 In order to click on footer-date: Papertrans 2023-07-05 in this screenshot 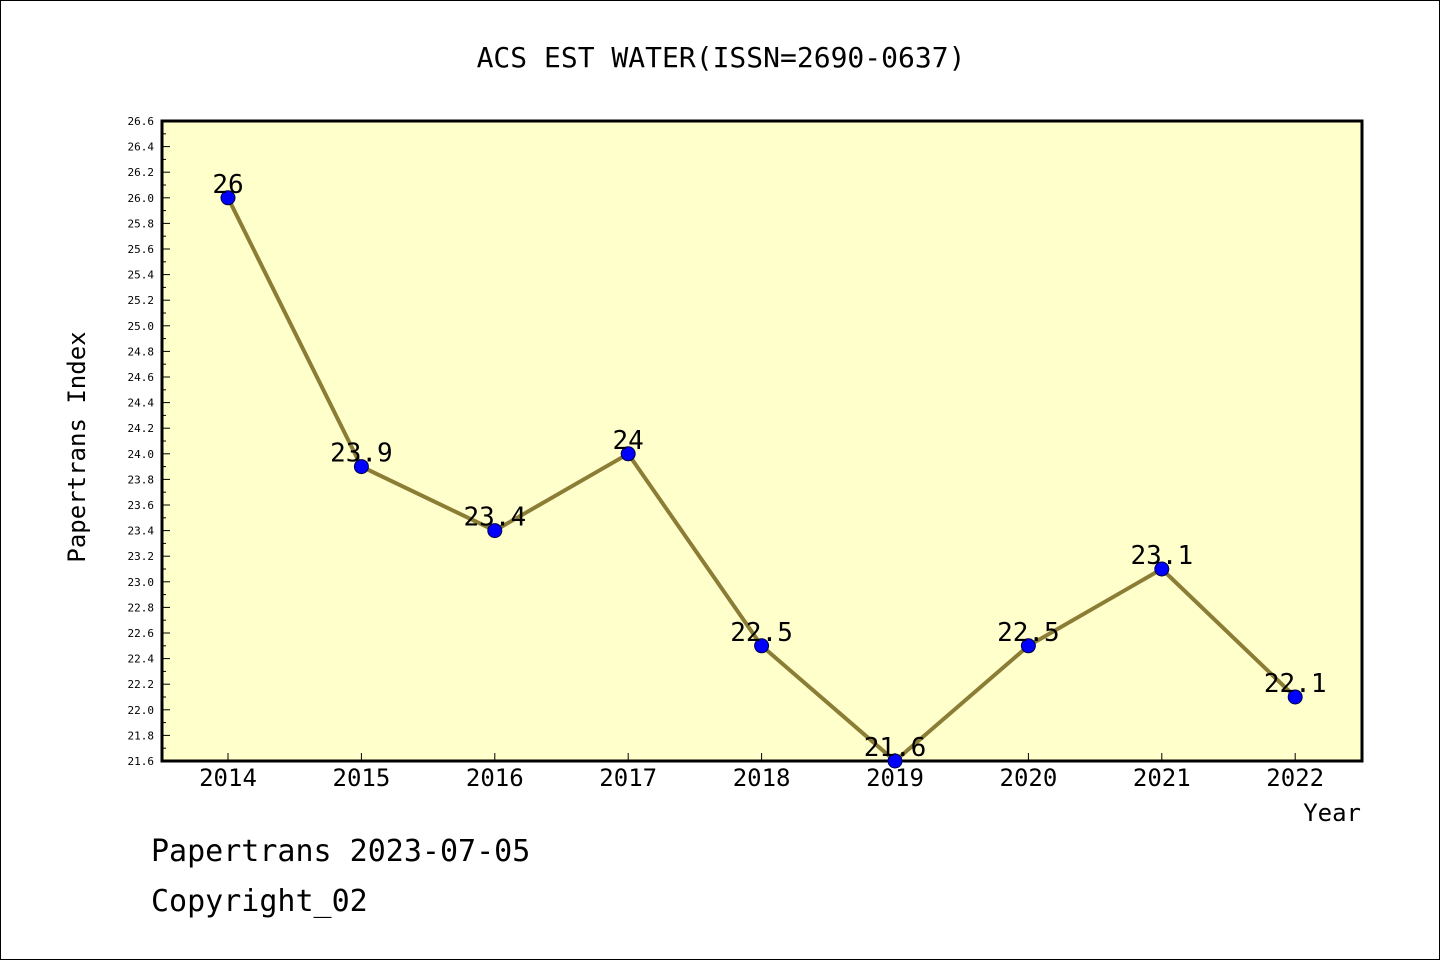, I will do `click(341, 851)`.